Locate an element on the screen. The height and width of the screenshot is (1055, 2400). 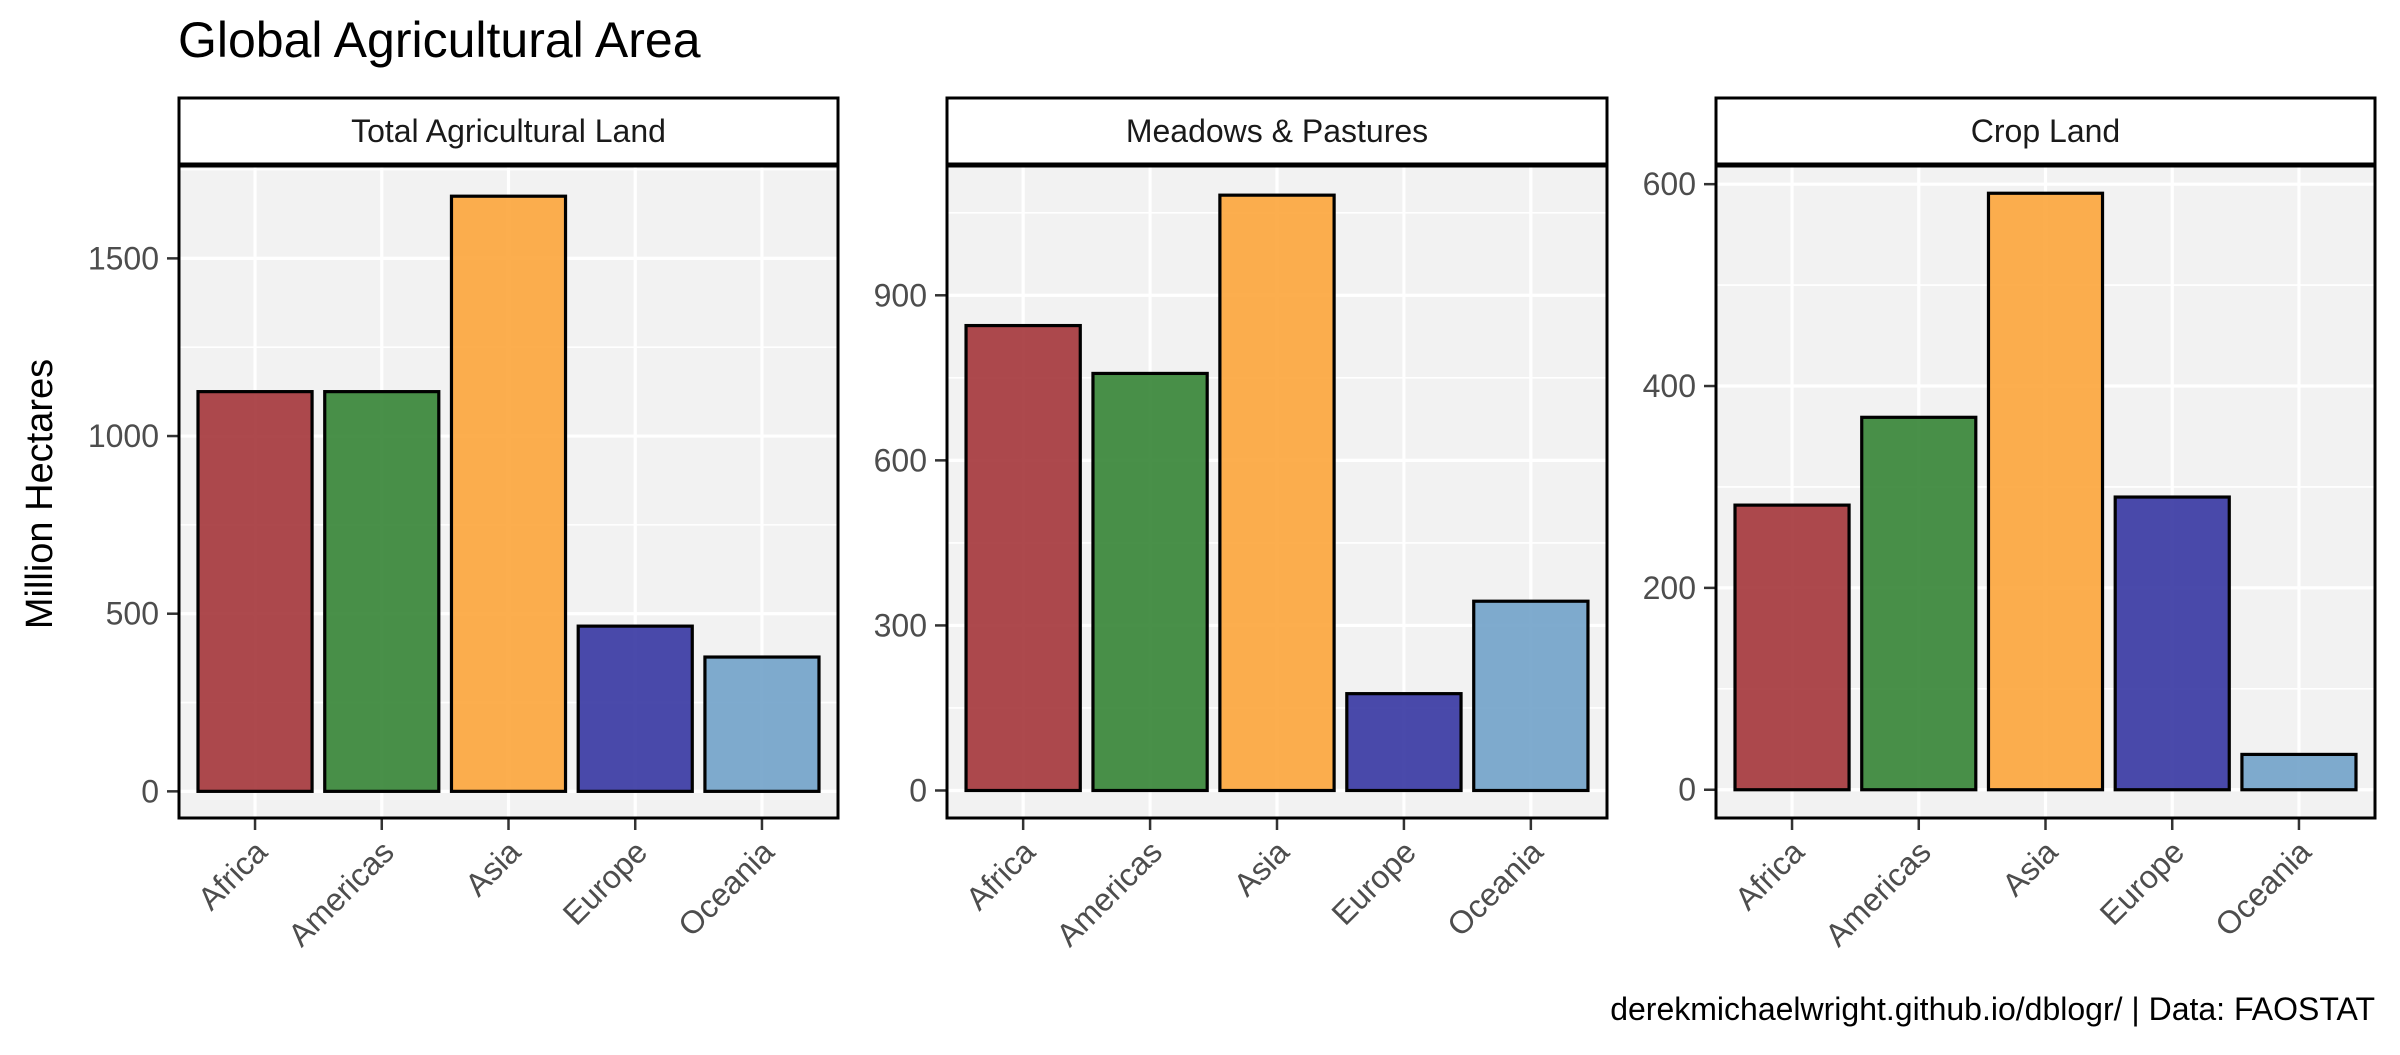
y-tick-label: 500 is located at coordinates (132, 614).